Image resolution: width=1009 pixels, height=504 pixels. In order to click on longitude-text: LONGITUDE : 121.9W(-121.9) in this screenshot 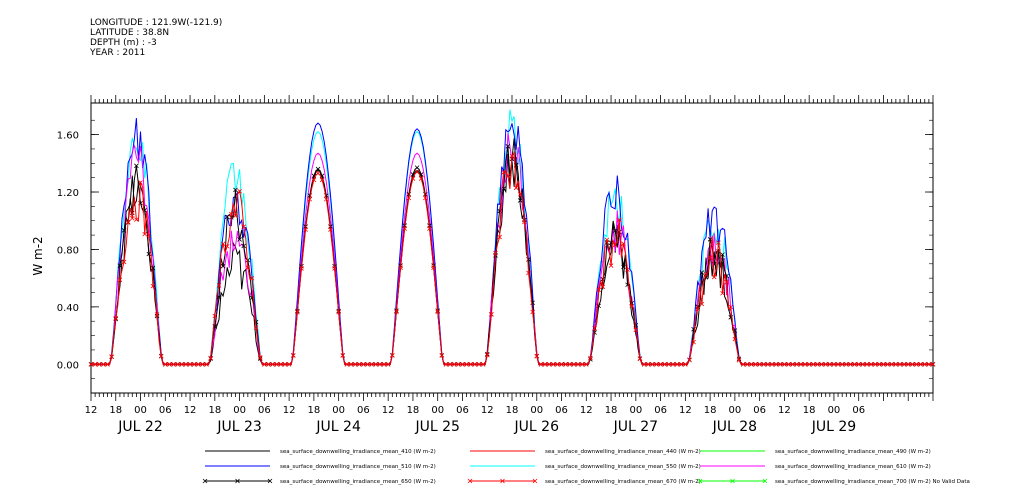, I will do `click(156, 23)`.